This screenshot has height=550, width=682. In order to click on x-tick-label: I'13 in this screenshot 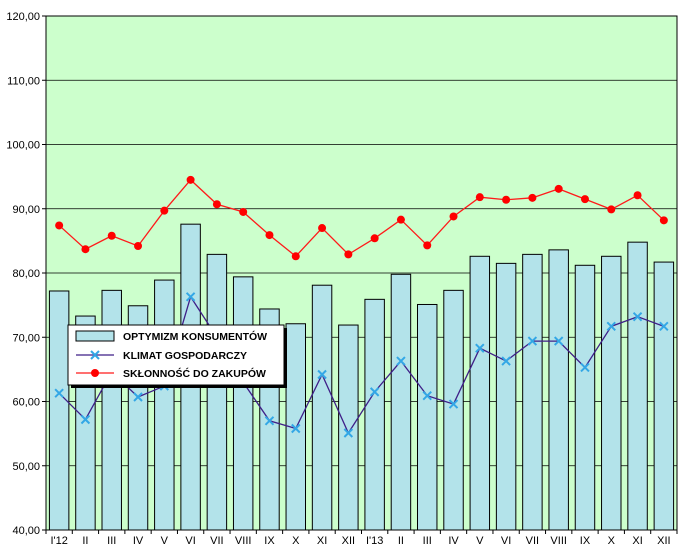, I will do `click(374, 541)`.